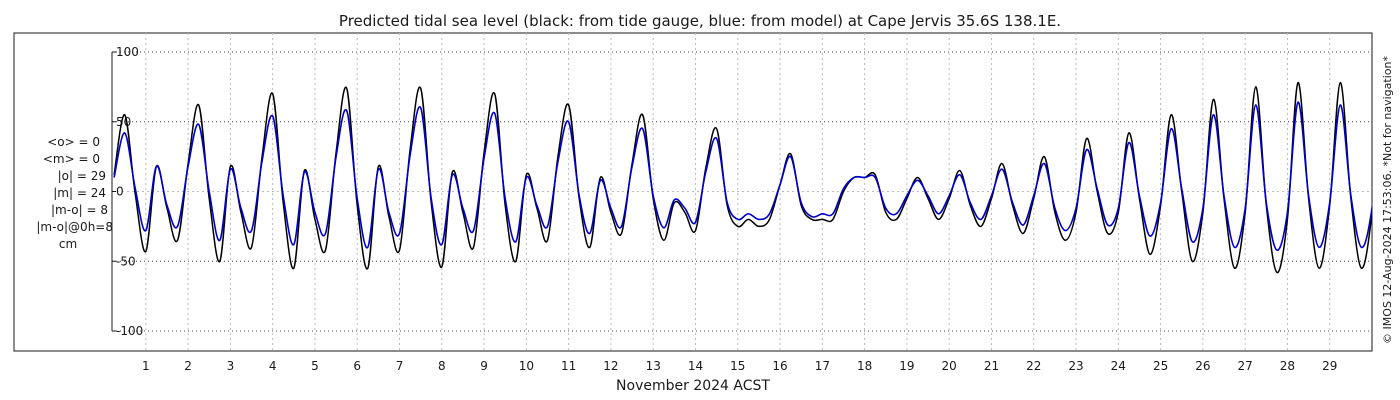  I want to click on x-tick-label: 2, so click(188, 366).